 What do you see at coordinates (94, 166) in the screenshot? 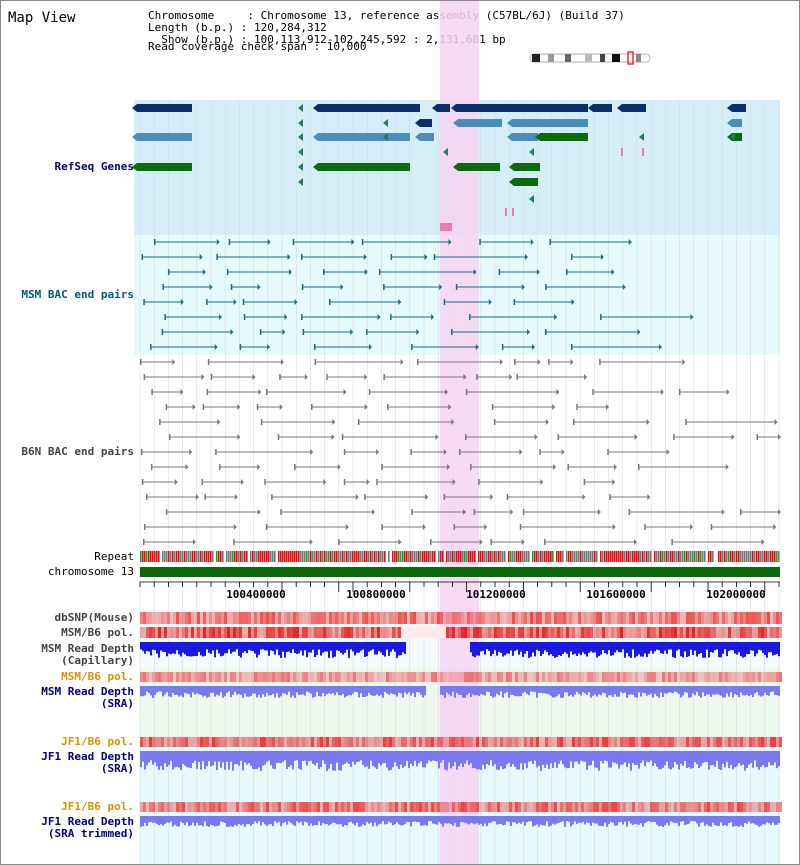
I see `track-label-refseq: RefSeq Genes` at bounding box center [94, 166].